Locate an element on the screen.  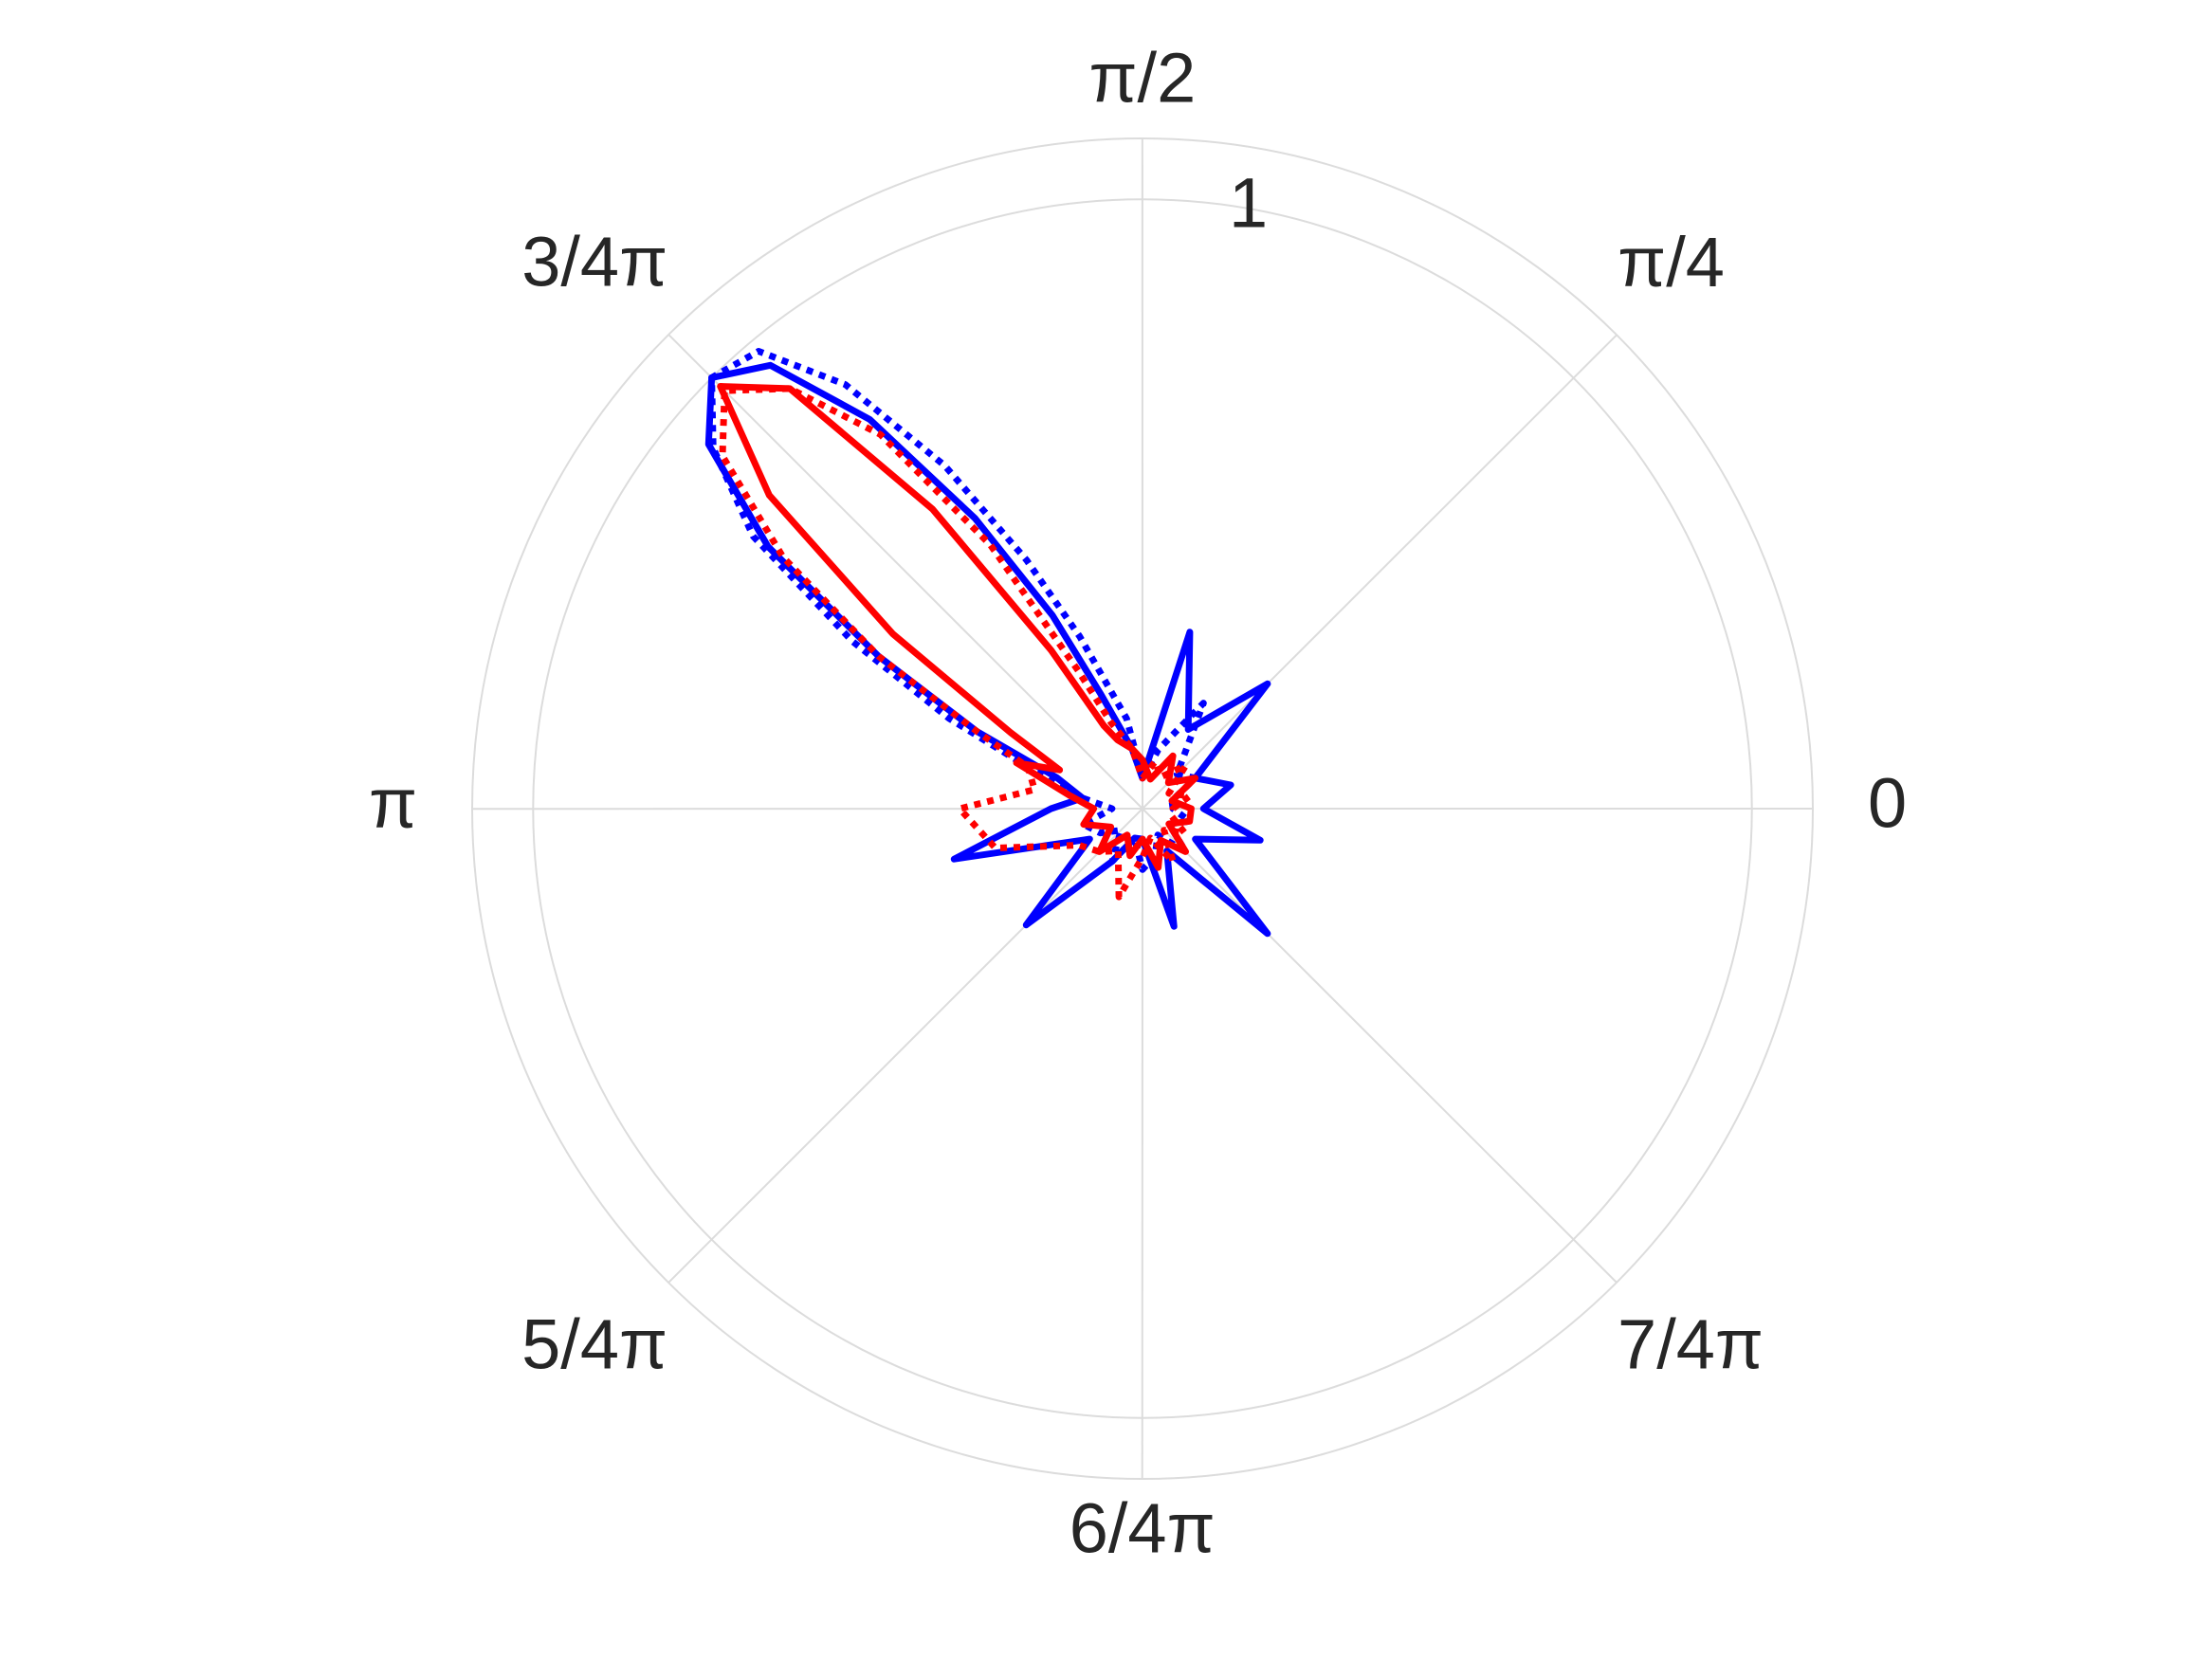
r-tick-label: 1 is located at coordinates (1248, 203).